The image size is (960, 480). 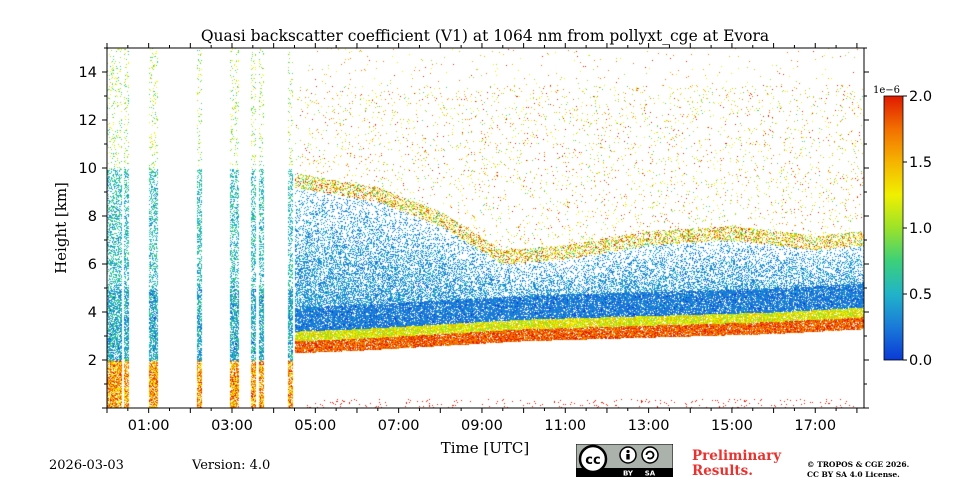 What do you see at coordinates (88, 169) in the screenshot?
I see `y-tick-label: 10` at bounding box center [88, 169].